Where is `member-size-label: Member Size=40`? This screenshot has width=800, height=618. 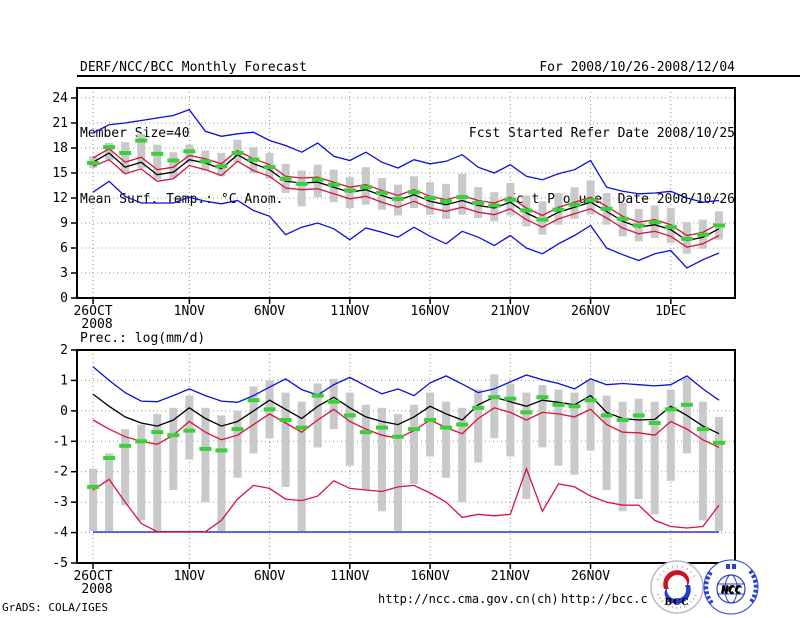
member-size-label: Member Size=40 is located at coordinates (135, 133).